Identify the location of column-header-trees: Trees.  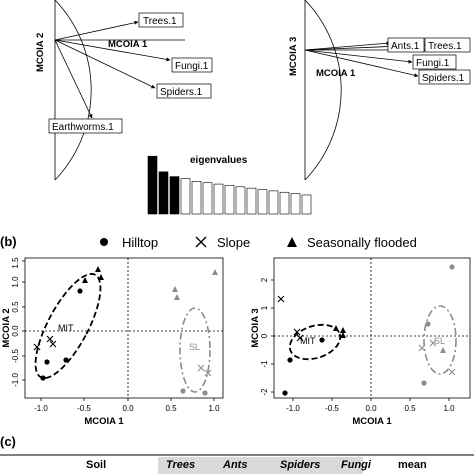
(181, 465).